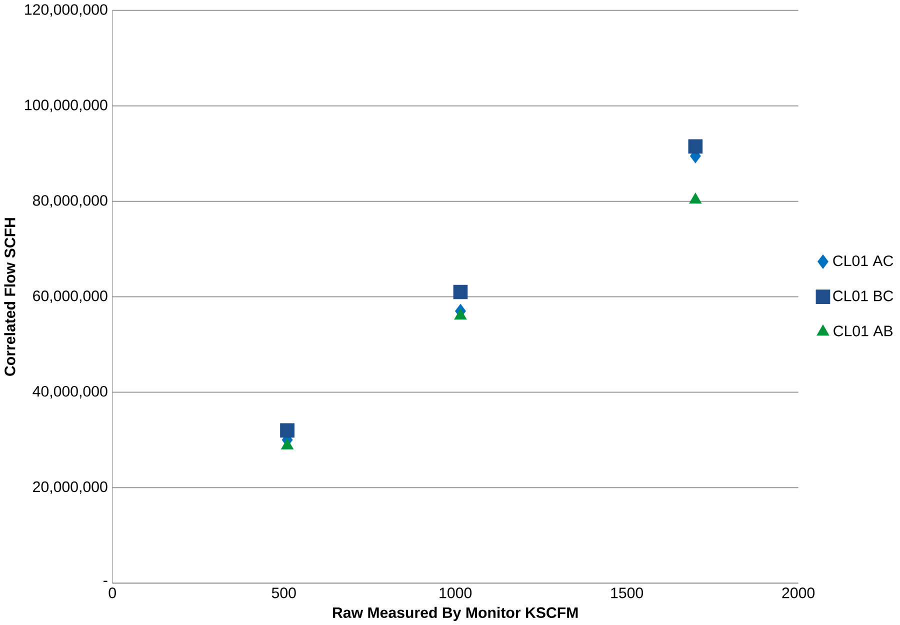 Image resolution: width=900 pixels, height=625 pixels. Describe the element at coordinates (627, 592) in the screenshot. I see `x-tick-label: 1500` at that location.